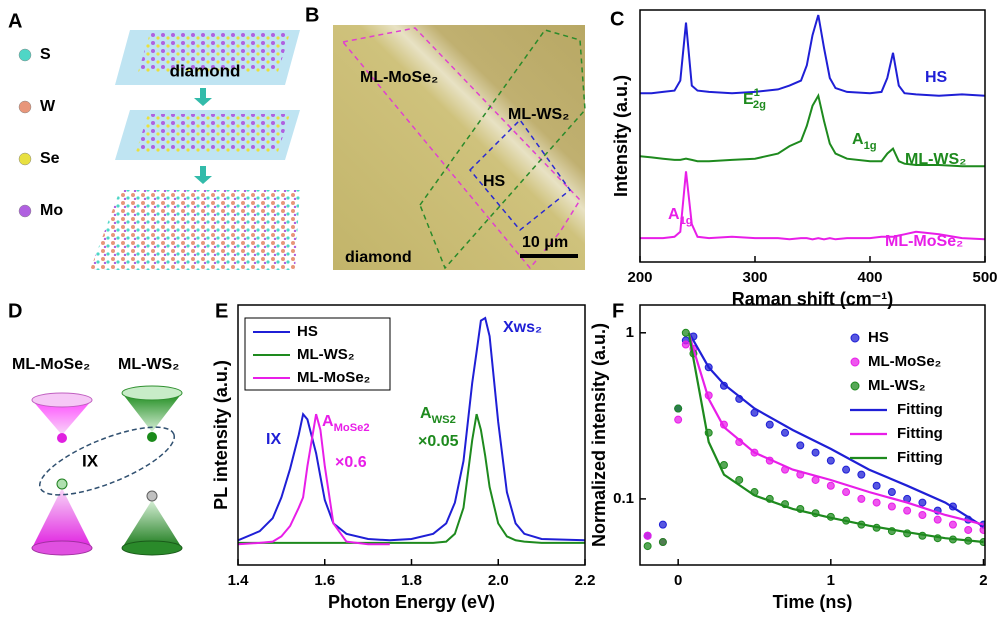  Describe the element at coordinates (352, 428) in the screenshot. I see `annotation-sub: MoSe2` at that location.